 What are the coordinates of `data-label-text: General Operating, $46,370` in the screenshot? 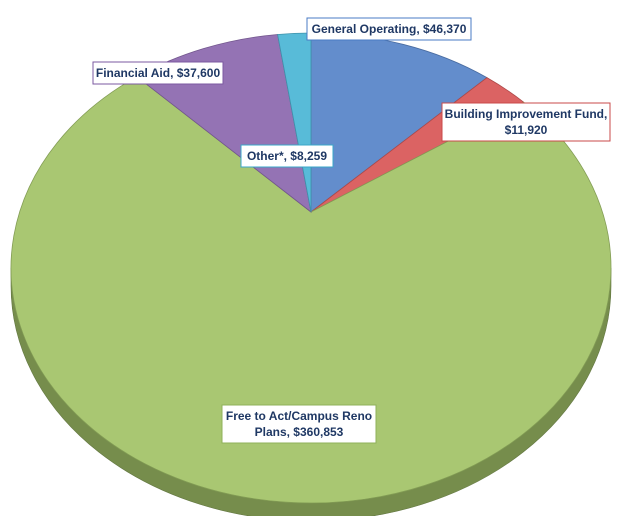 It's located at (389, 29).